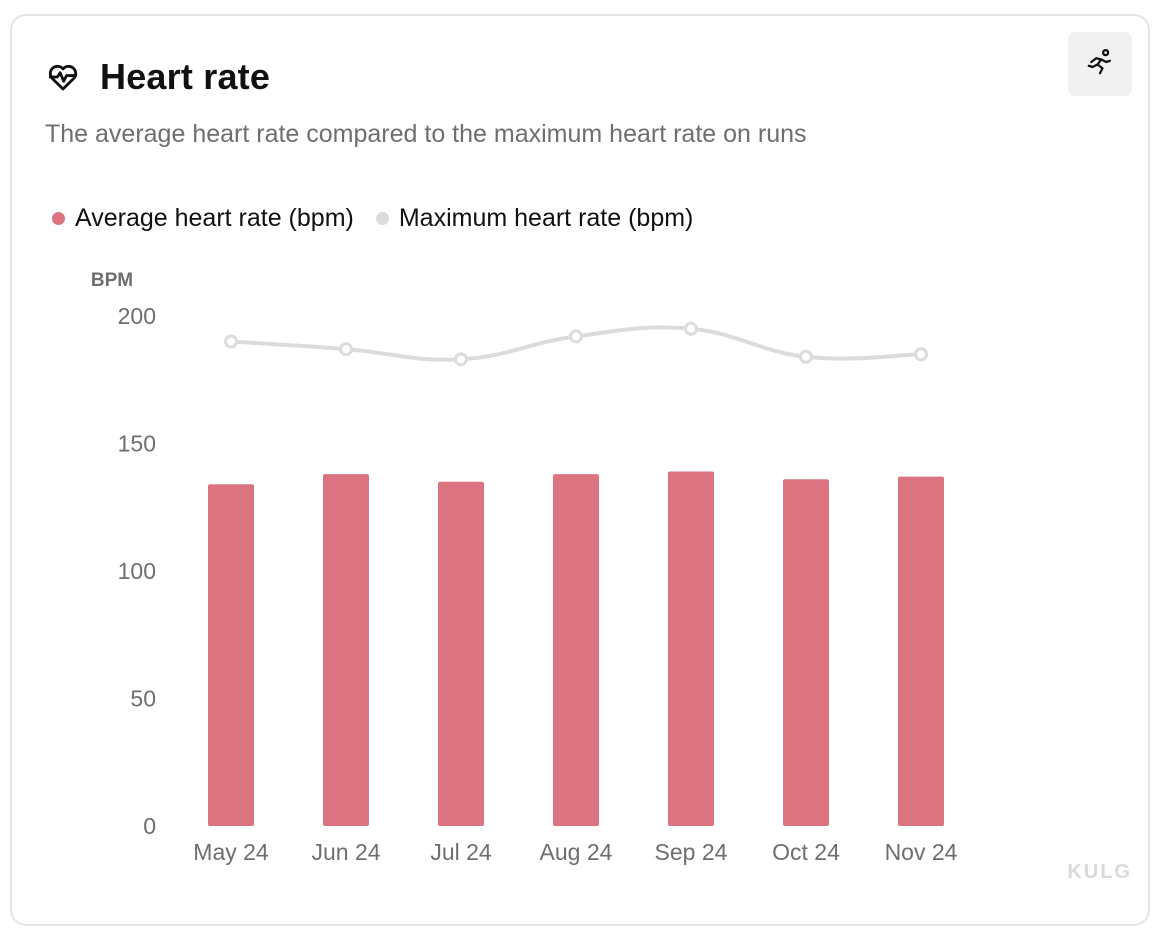 The height and width of the screenshot is (942, 1172). Describe the element at coordinates (546, 218) in the screenshot. I see `legend-label-maximum: Maximum heart rate (bpm)` at that location.